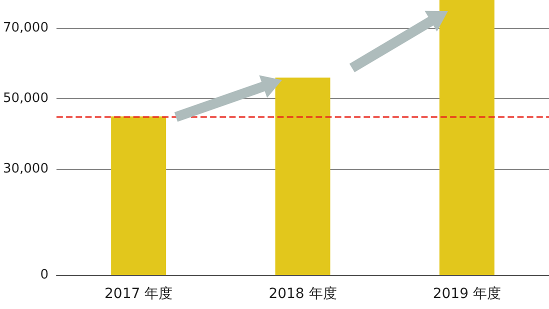  I want to click on y-tick-label: 0, so click(44, 275).